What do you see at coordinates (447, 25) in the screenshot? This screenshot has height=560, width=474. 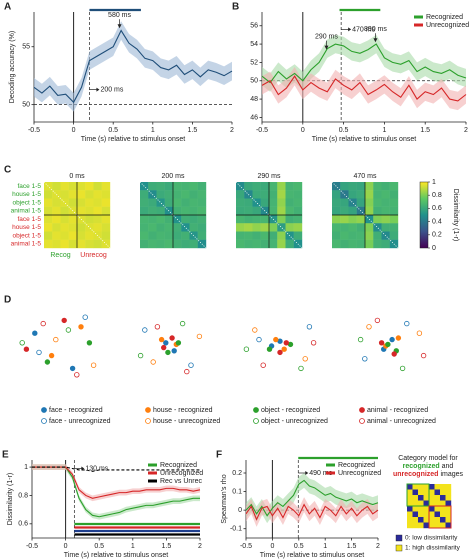 I see `legend-label: Unrecognized` at bounding box center [447, 25].